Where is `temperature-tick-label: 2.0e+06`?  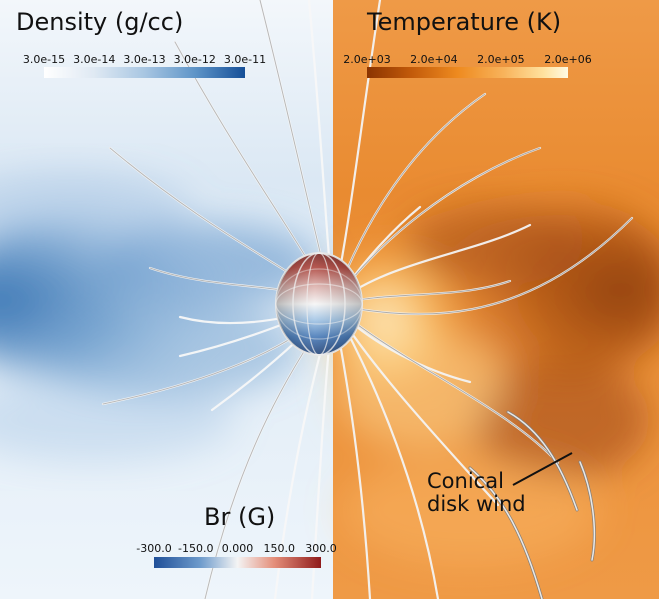
temperature-tick-label: 2.0e+06 is located at coordinates (568, 59).